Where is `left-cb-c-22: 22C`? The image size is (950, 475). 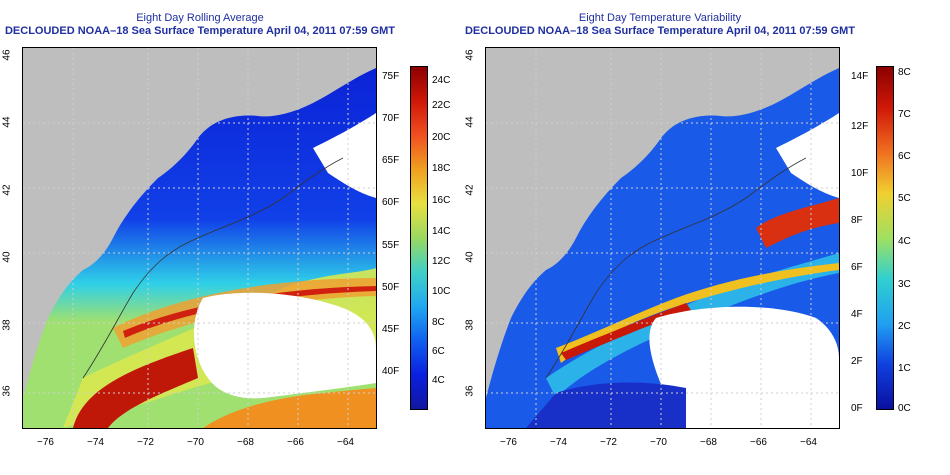 left-cb-c-22: 22C is located at coordinates (441, 105).